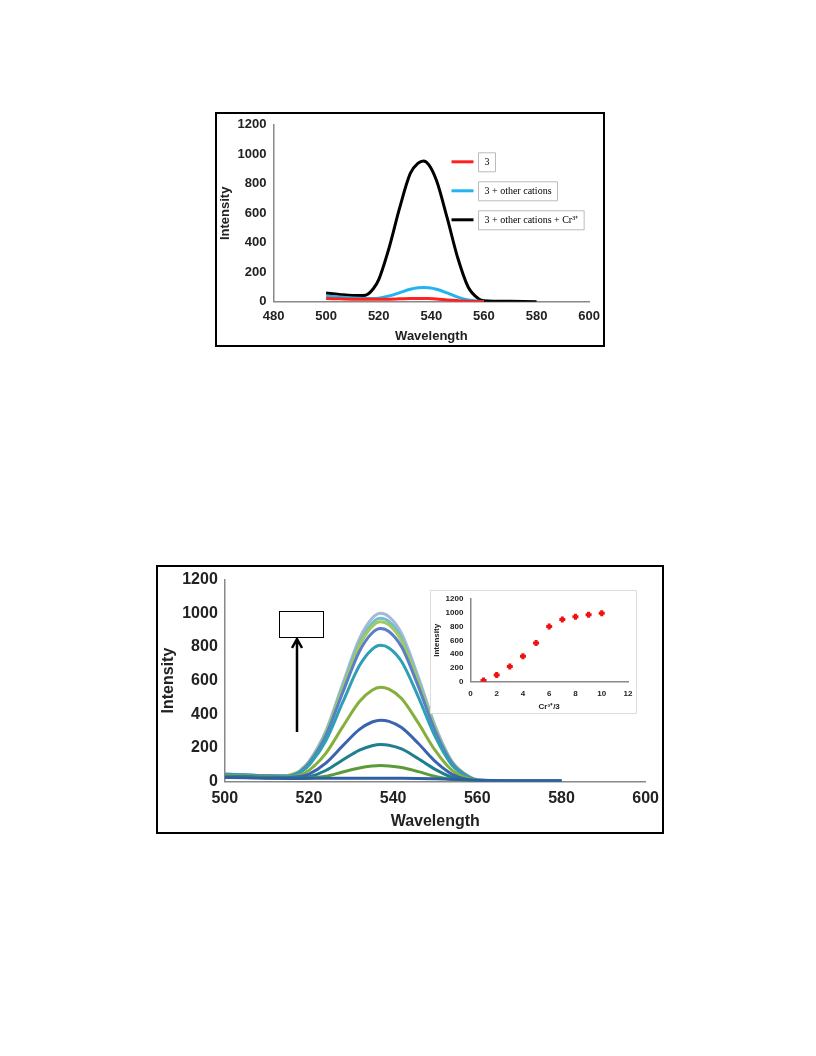 The width and height of the screenshot is (816, 1056). Describe the element at coordinates (576, 693) in the screenshot. I see `x-tick-label: 8` at that location.